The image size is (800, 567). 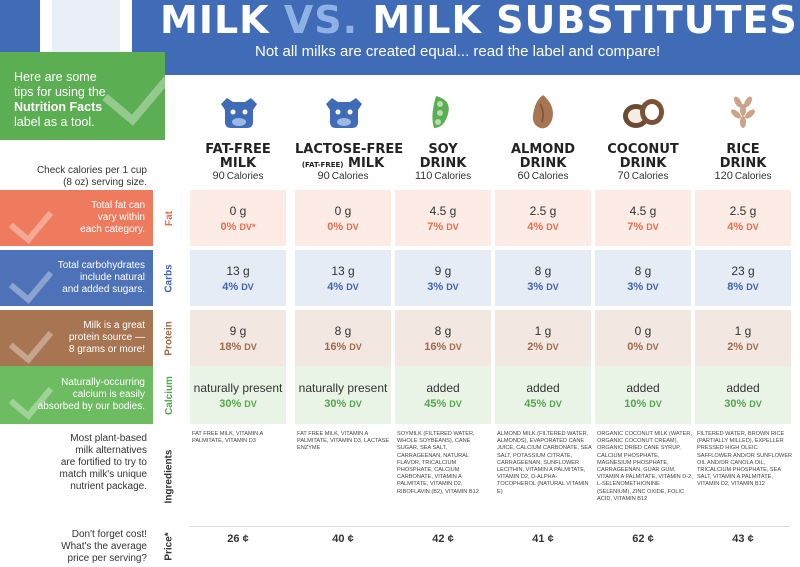 I want to click on column-name-line2: MILK, so click(x=238, y=164).